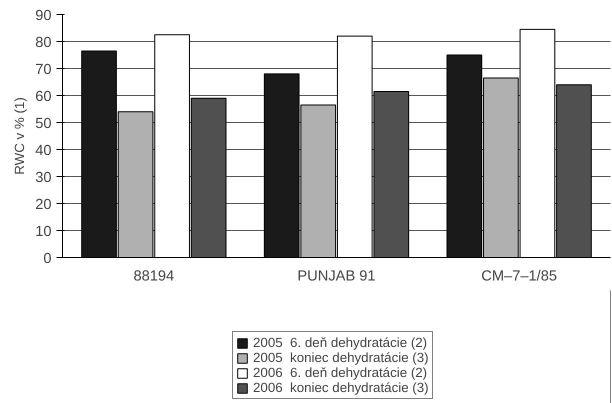 This screenshot has width=612, height=403. Describe the element at coordinates (47, 259) in the screenshot. I see `y-tick-label: 0` at that location.